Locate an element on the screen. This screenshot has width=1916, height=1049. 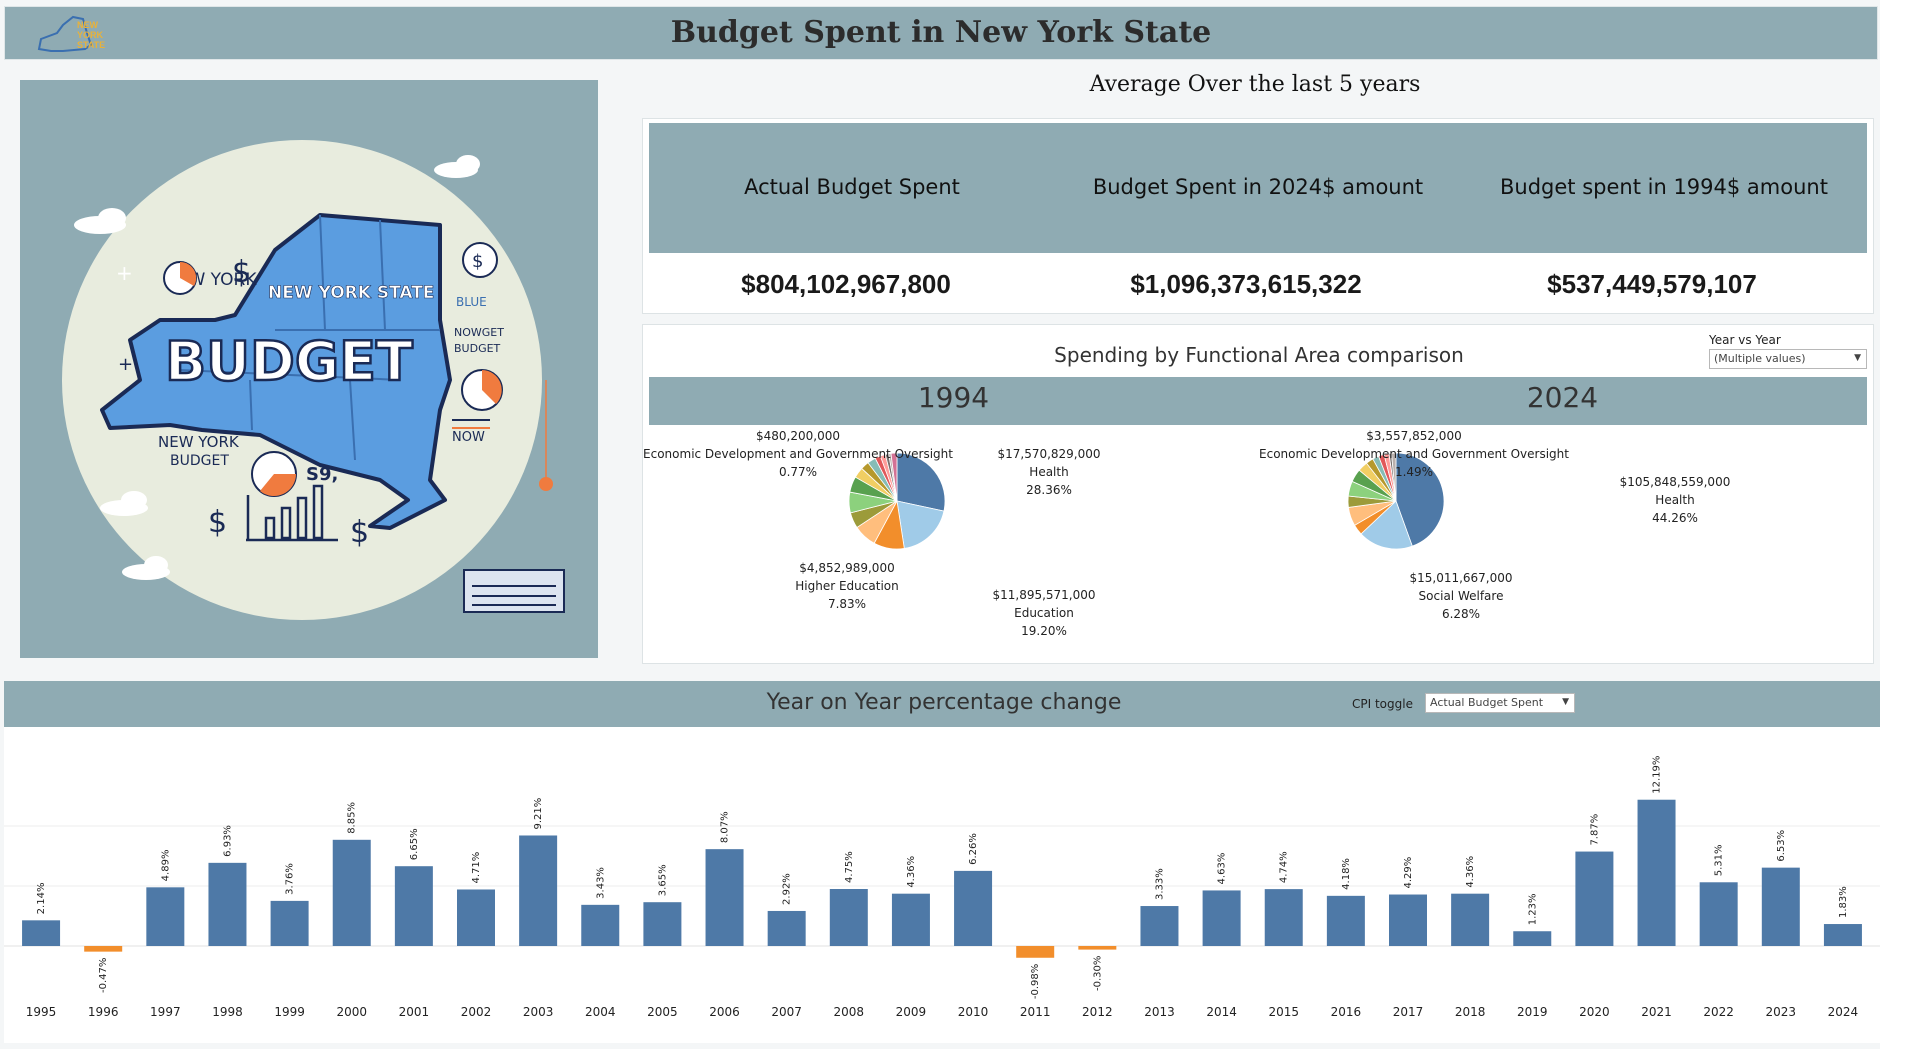
pie2024-econ-value: $3,557,852,000 is located at coordinates (1413, 436).